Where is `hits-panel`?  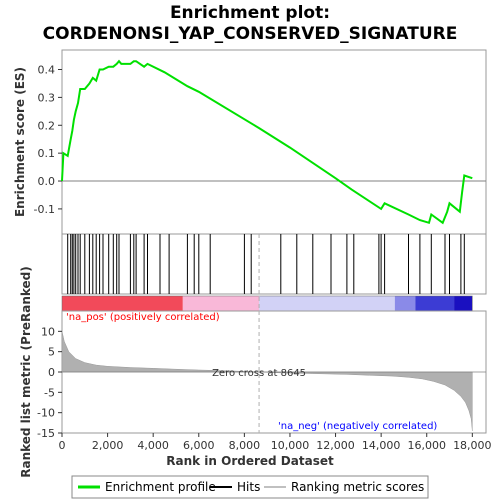 hits-panel is located at coordinates (274, 264).